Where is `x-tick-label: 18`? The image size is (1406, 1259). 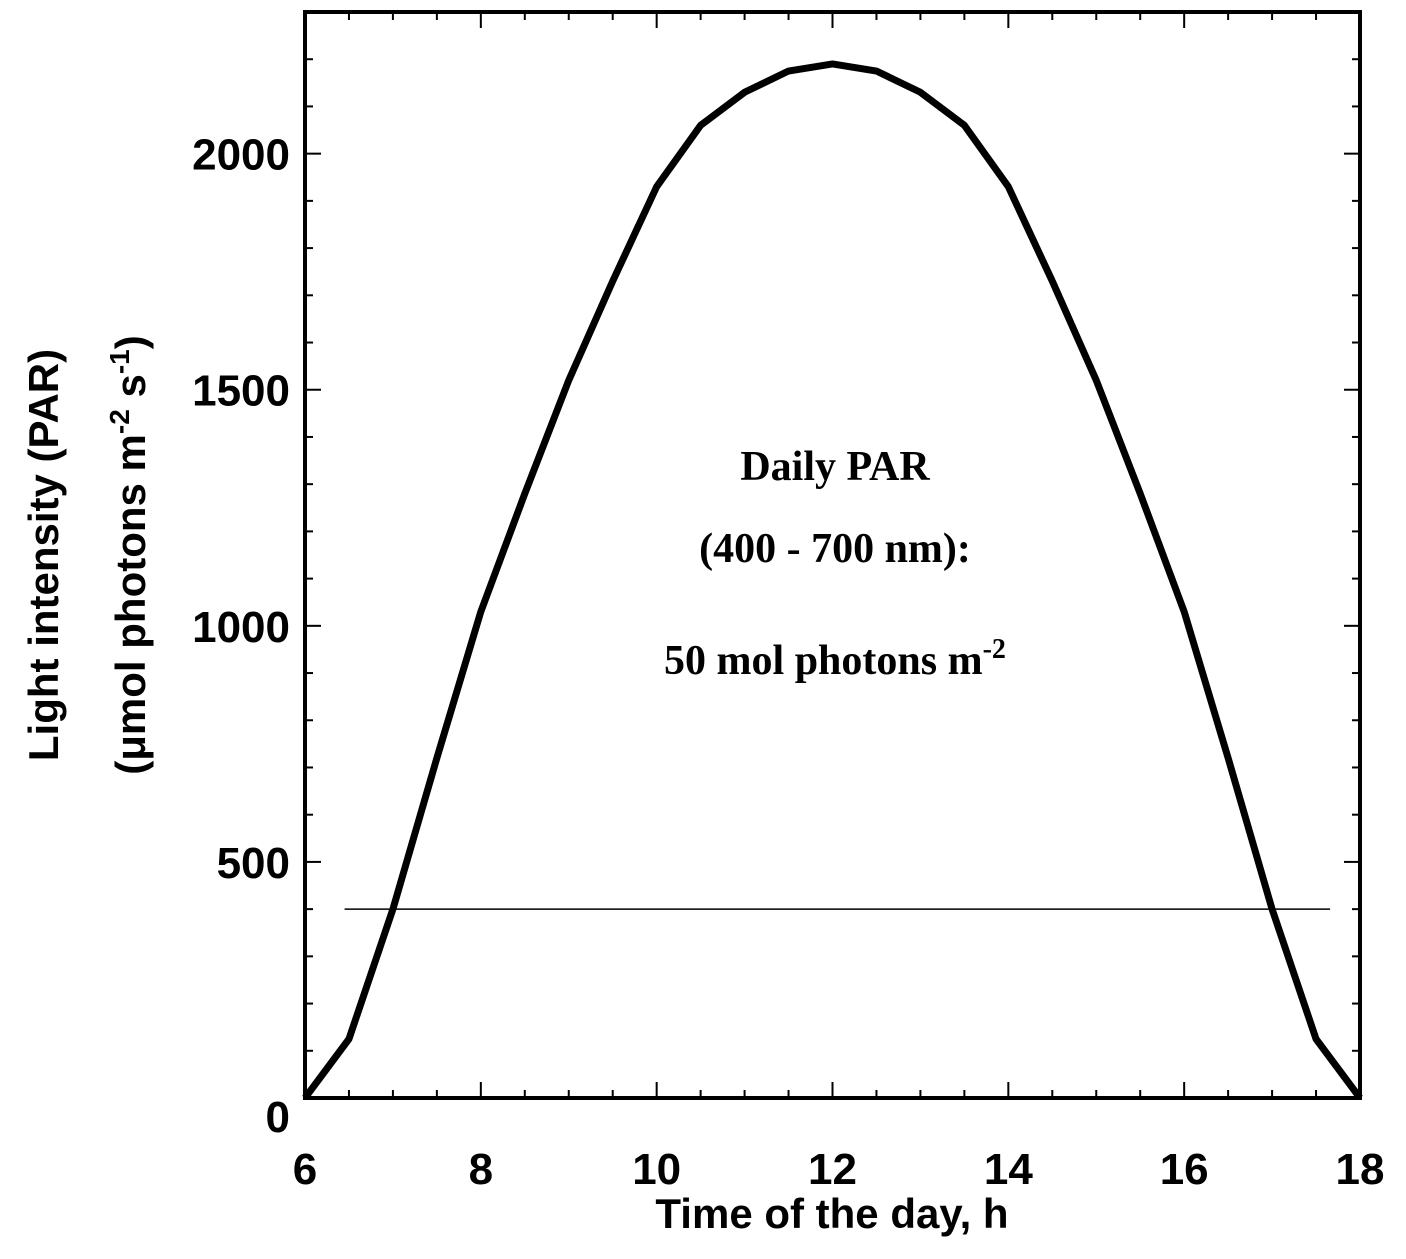
x-tick-label: 18 is located at coordinates (1360, 1169).